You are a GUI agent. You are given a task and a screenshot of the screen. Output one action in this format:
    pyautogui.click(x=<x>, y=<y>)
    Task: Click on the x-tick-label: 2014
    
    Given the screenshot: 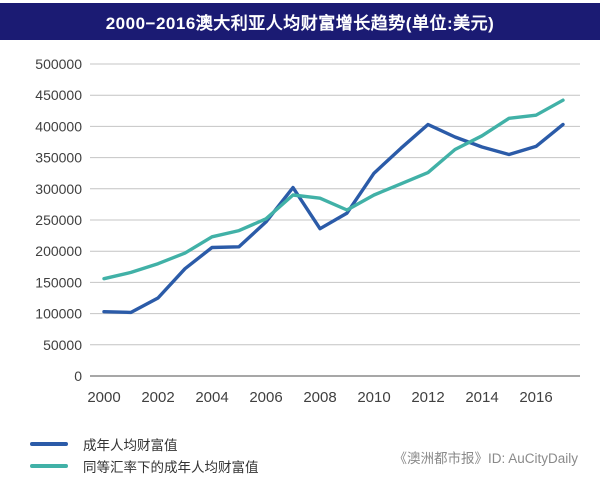 What is the action you would take?
    pyautogui.click(x=481, y=397)
    